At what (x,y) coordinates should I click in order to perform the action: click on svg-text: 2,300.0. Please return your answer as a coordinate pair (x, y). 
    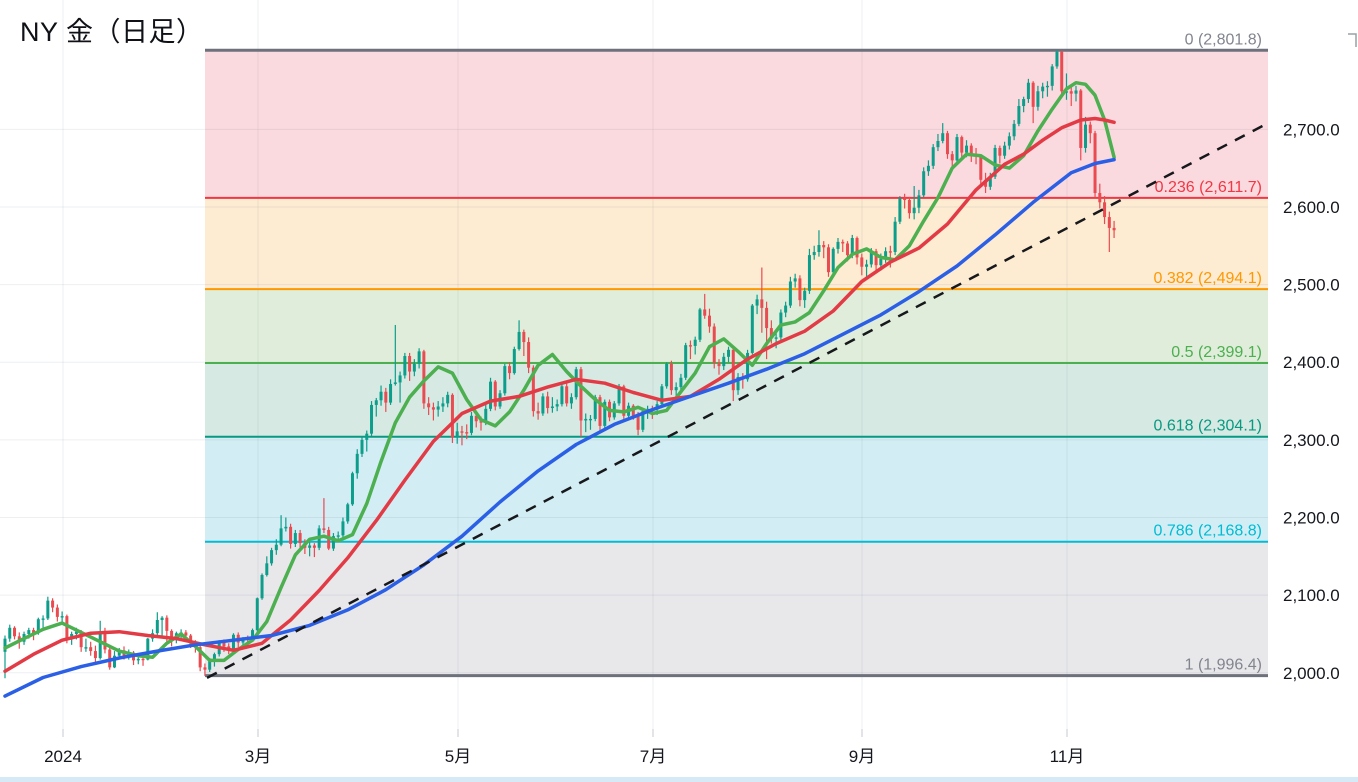
    Looking at the image, I should click on (1311, 440).